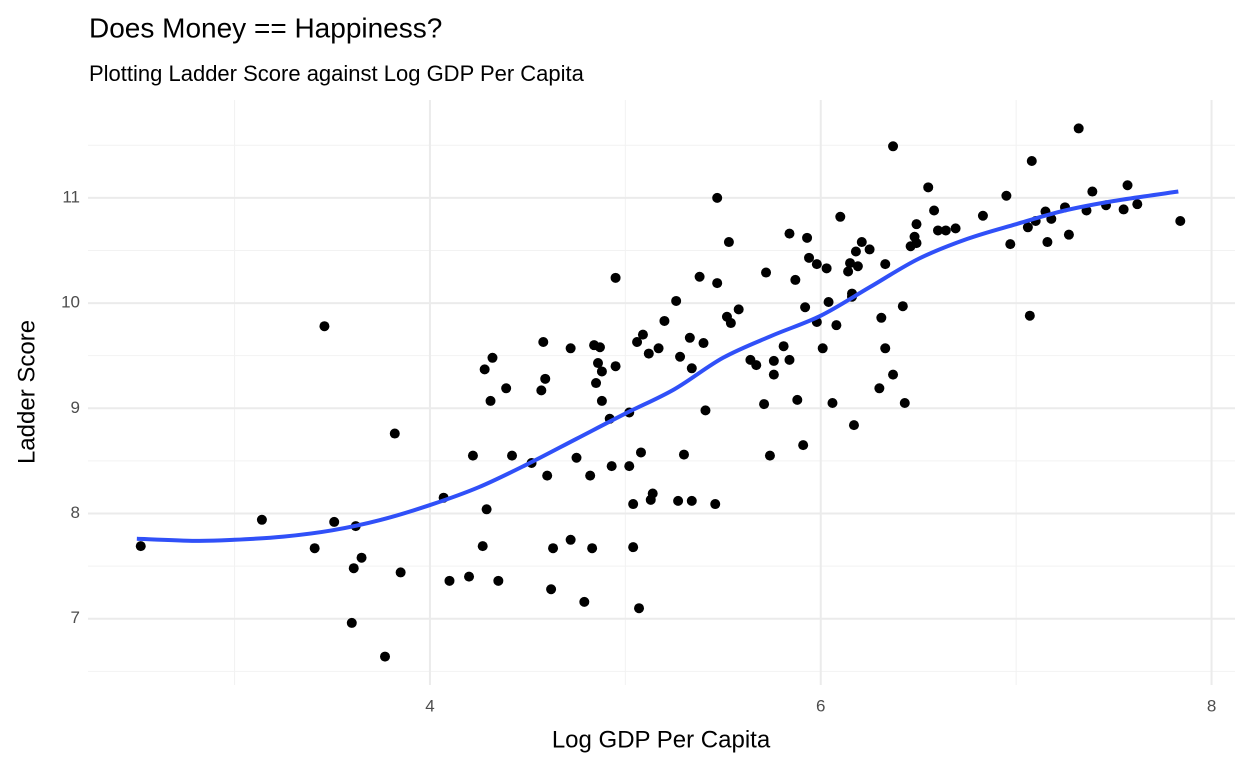 This screenshot has height=768, width=1248. I want to click on x-tick-label: 6, so click(820, 705).